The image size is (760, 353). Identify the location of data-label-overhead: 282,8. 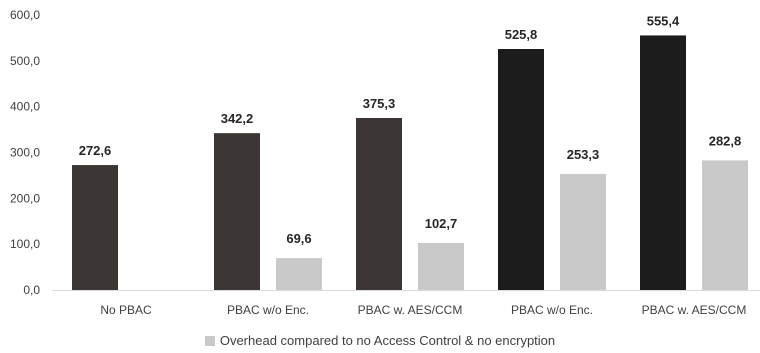
(725, 140).